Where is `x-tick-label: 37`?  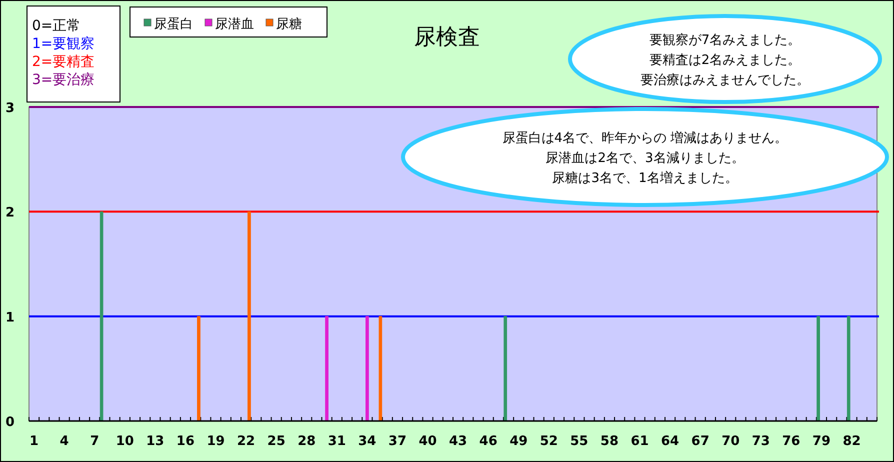 x-tick-label: 37 is located at coordinates (397, 441).